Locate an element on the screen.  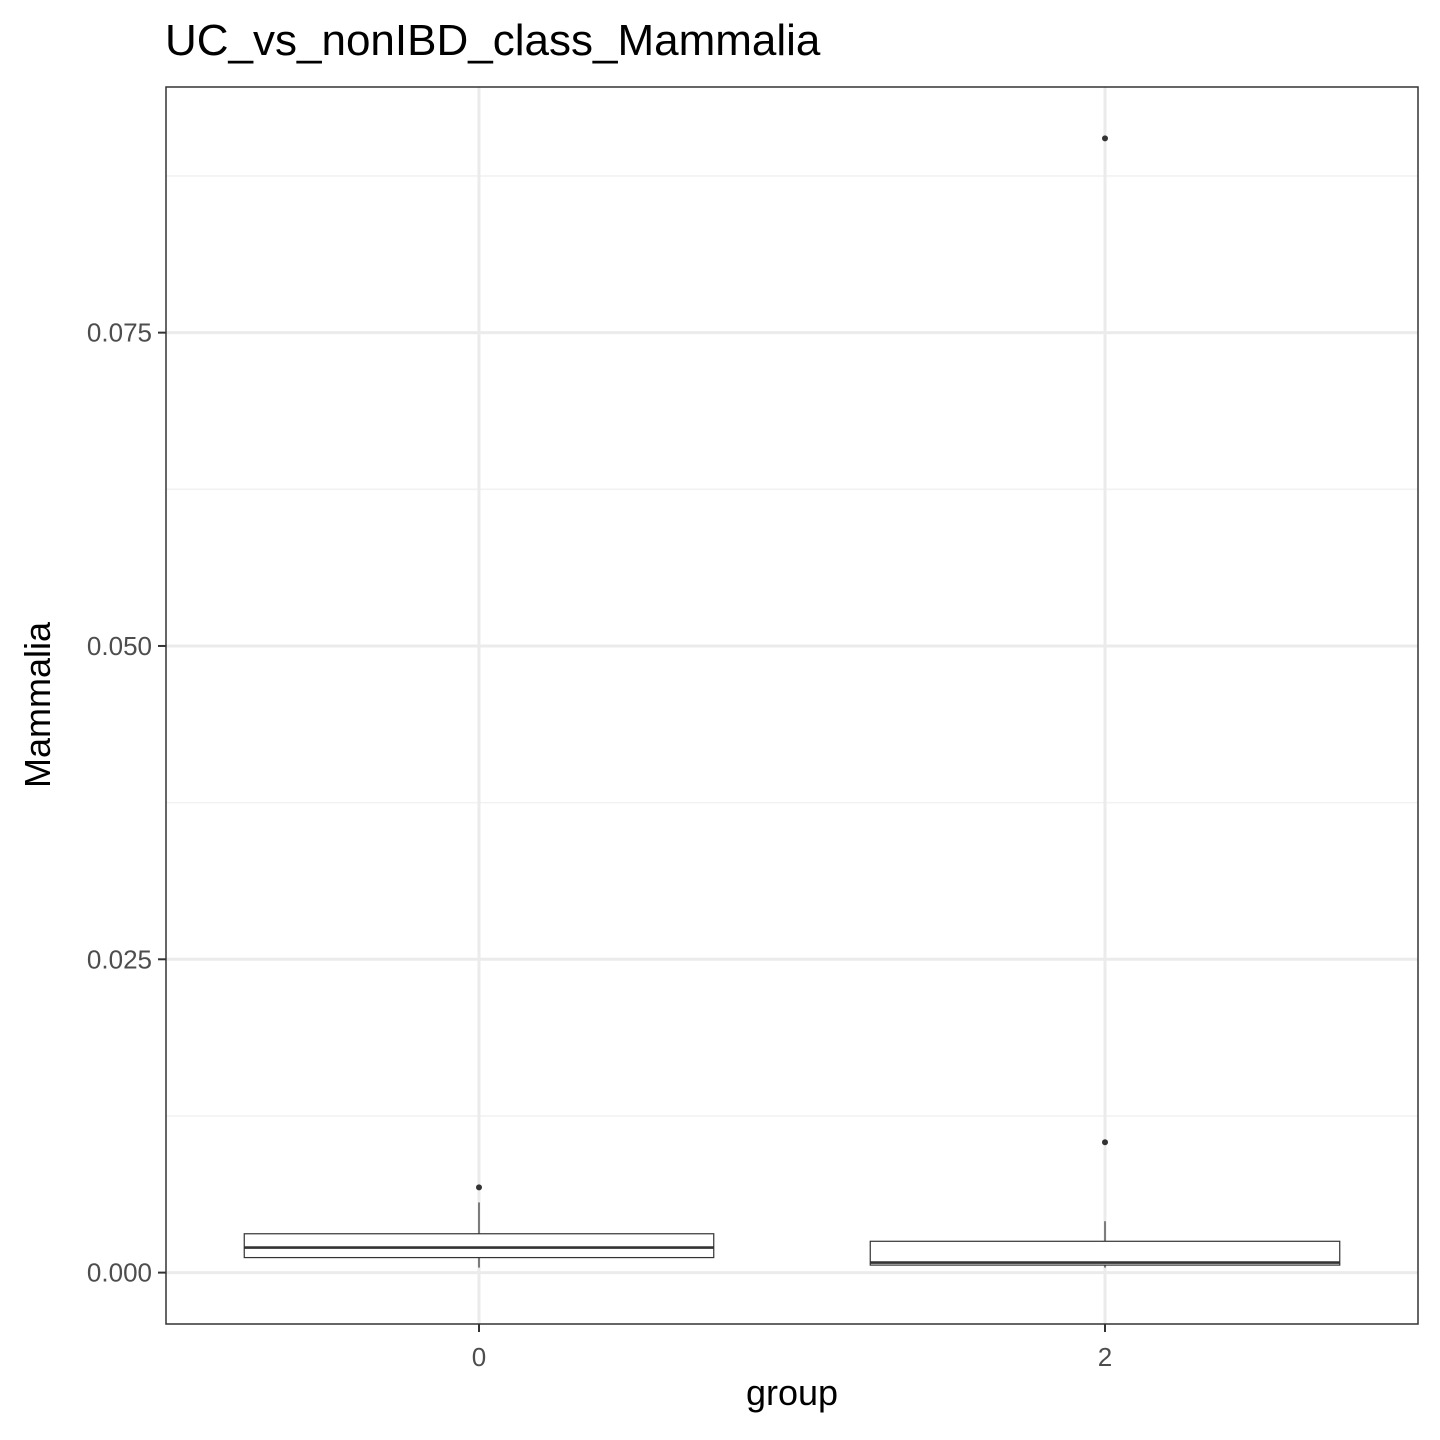
y-tick-label: 0.075 is located at coordinates (119, 333).